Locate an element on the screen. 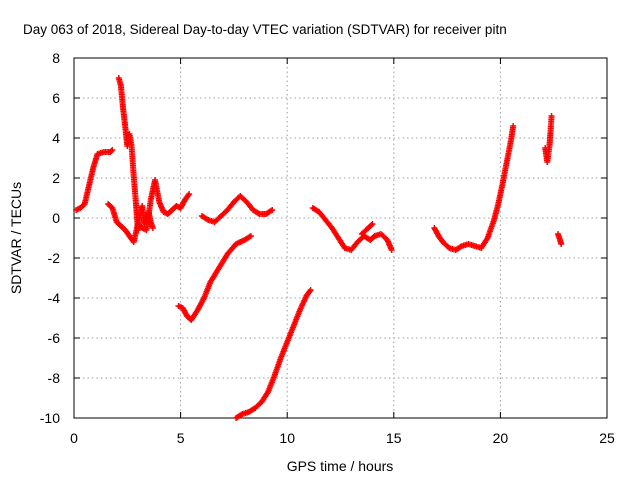 The image size is (640, 480). y-tick-label: -2 is located at coordinates (54, 258).